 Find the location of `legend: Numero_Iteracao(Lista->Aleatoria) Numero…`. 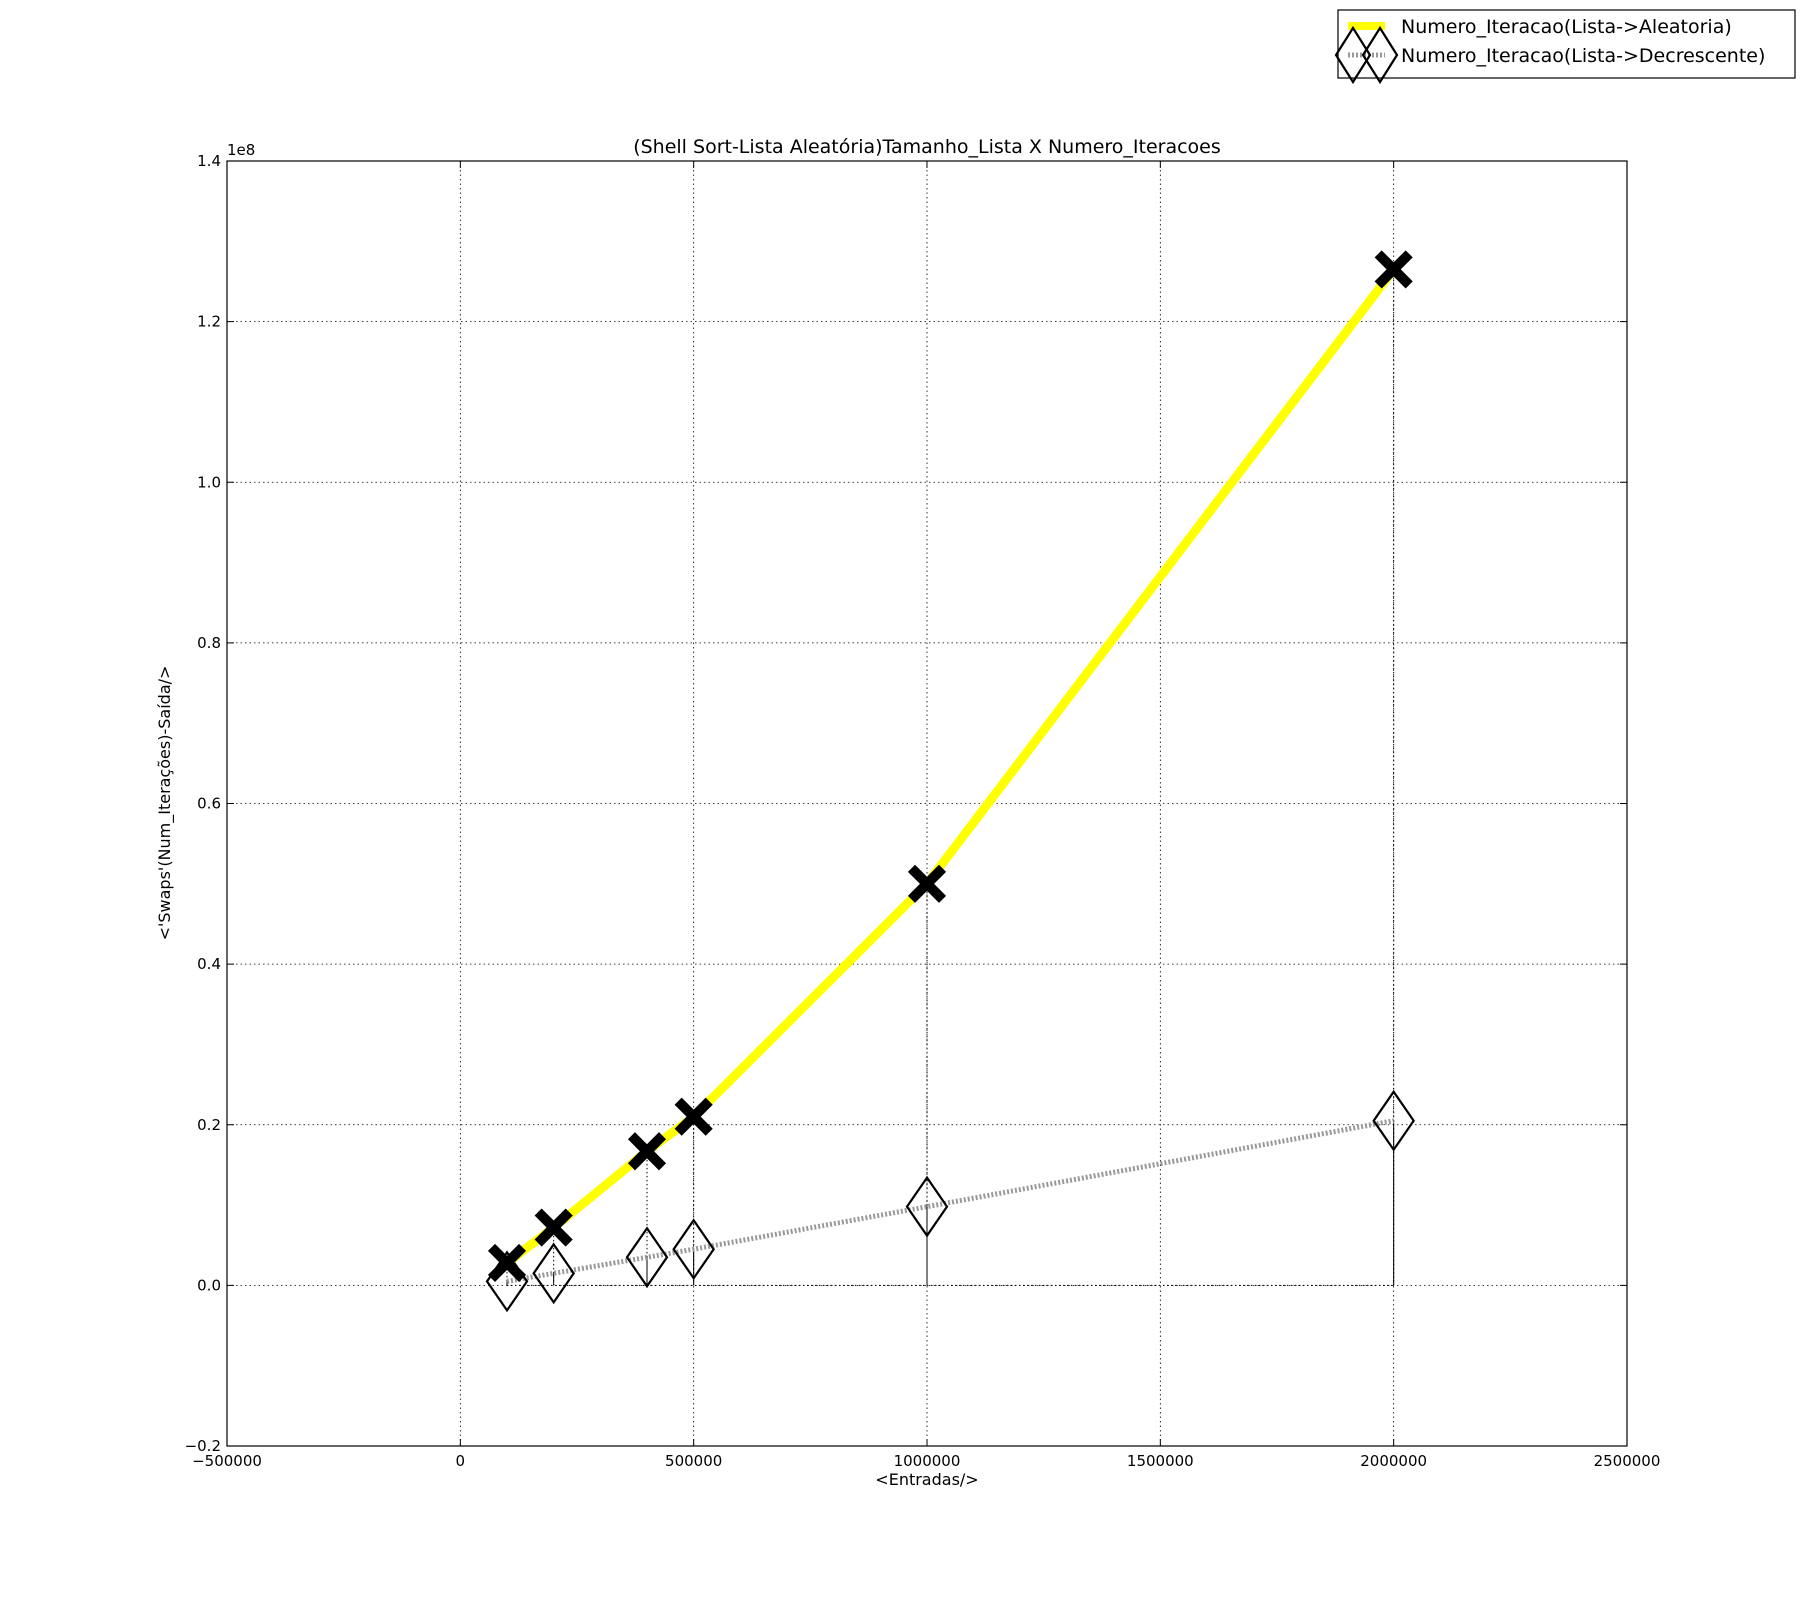

legend: Numero_Iteracao(Lista->Aleatoria) Numero… is located at coordinates (1565, 47).